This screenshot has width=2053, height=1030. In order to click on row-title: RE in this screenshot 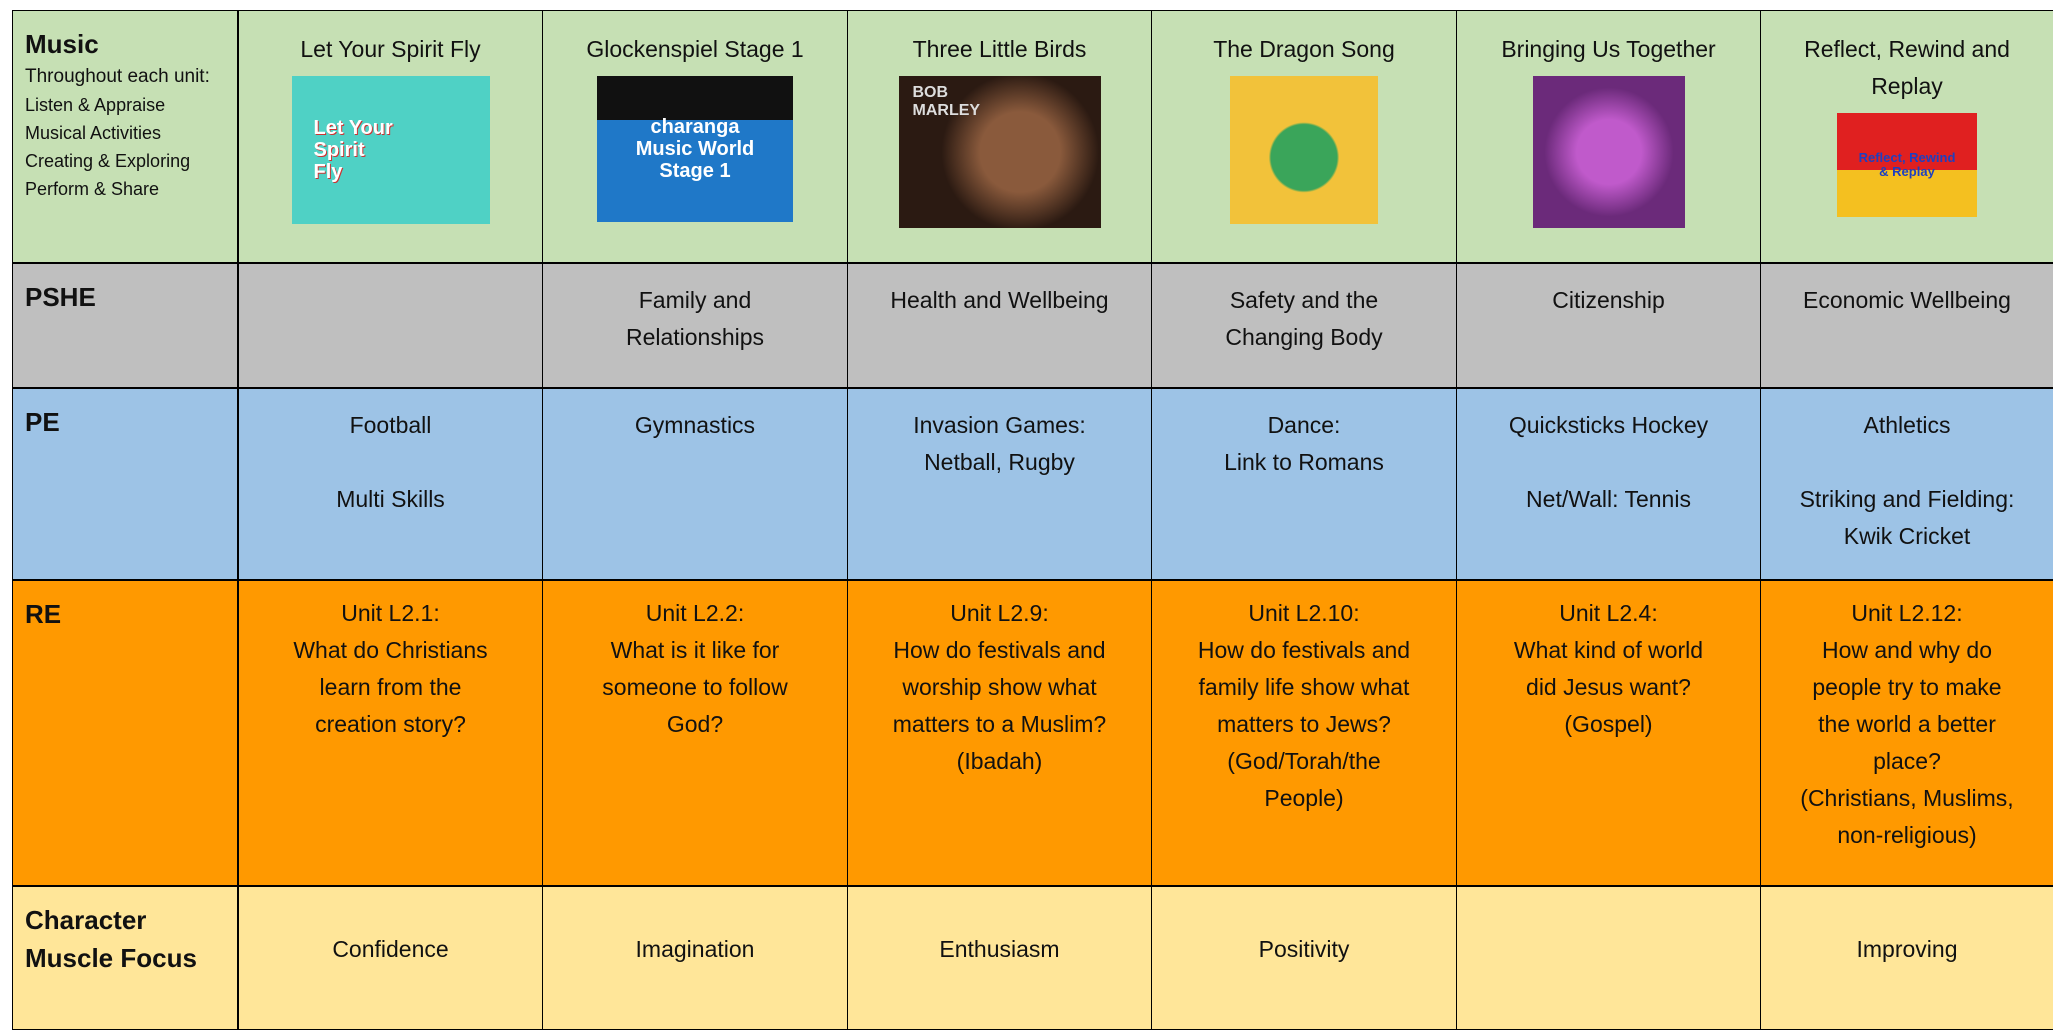, I will do `click(43, 614)`.